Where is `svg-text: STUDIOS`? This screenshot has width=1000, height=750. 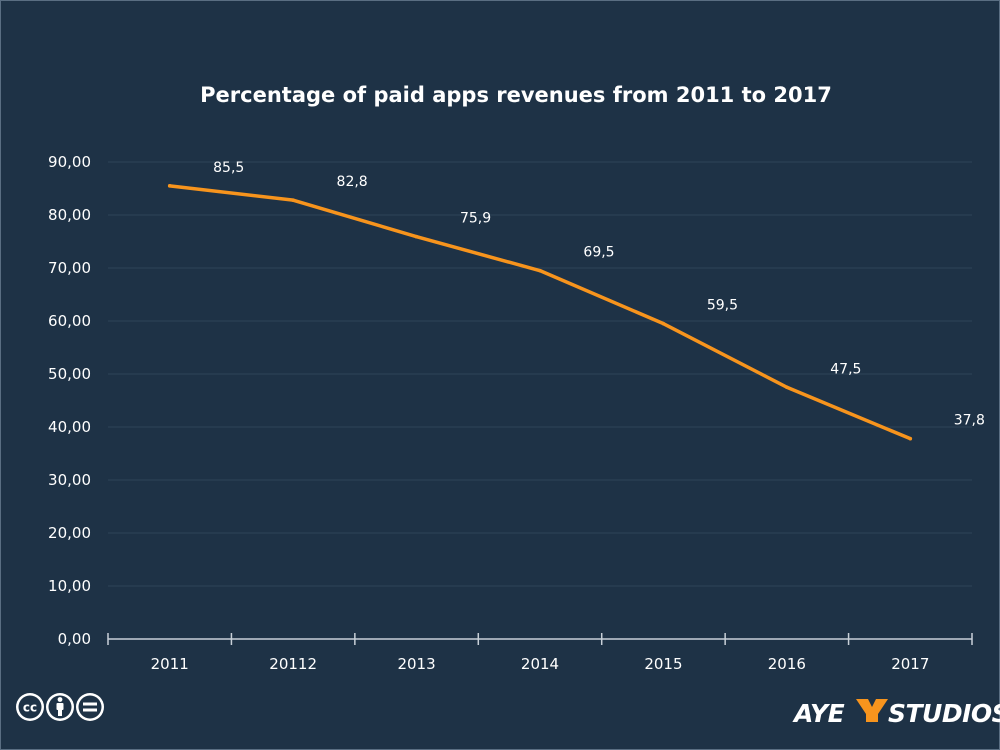 svg-text: STUDIOS is located at coordinates (944, 713).